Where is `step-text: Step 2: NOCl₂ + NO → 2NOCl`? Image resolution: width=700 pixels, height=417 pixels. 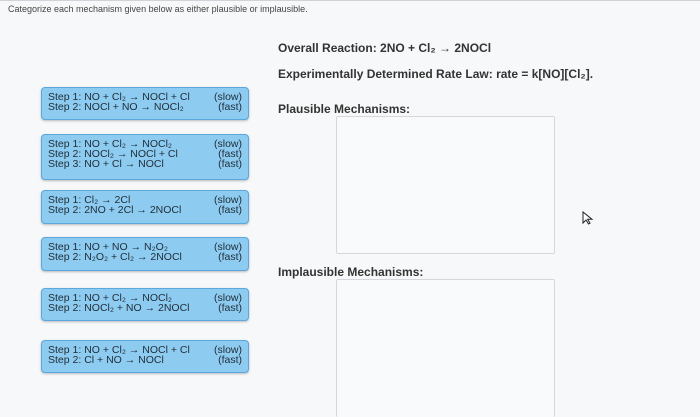
step-text: Step 2: NOCl₂ + NO → 2NOCl is located at coordinates (119, 308).